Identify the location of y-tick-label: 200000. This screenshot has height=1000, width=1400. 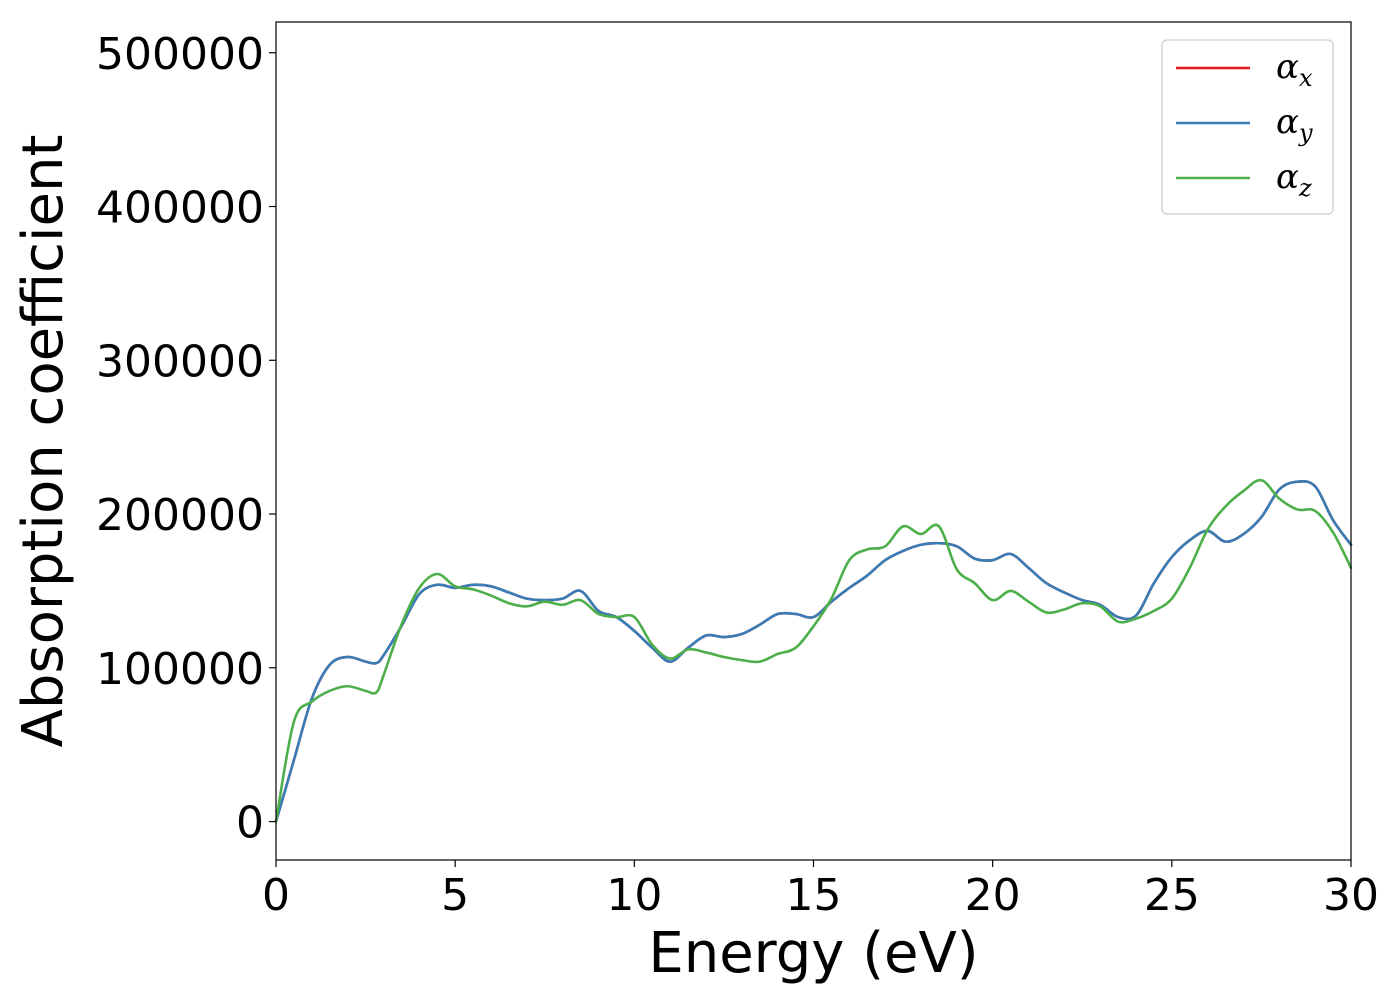
(180, 515).